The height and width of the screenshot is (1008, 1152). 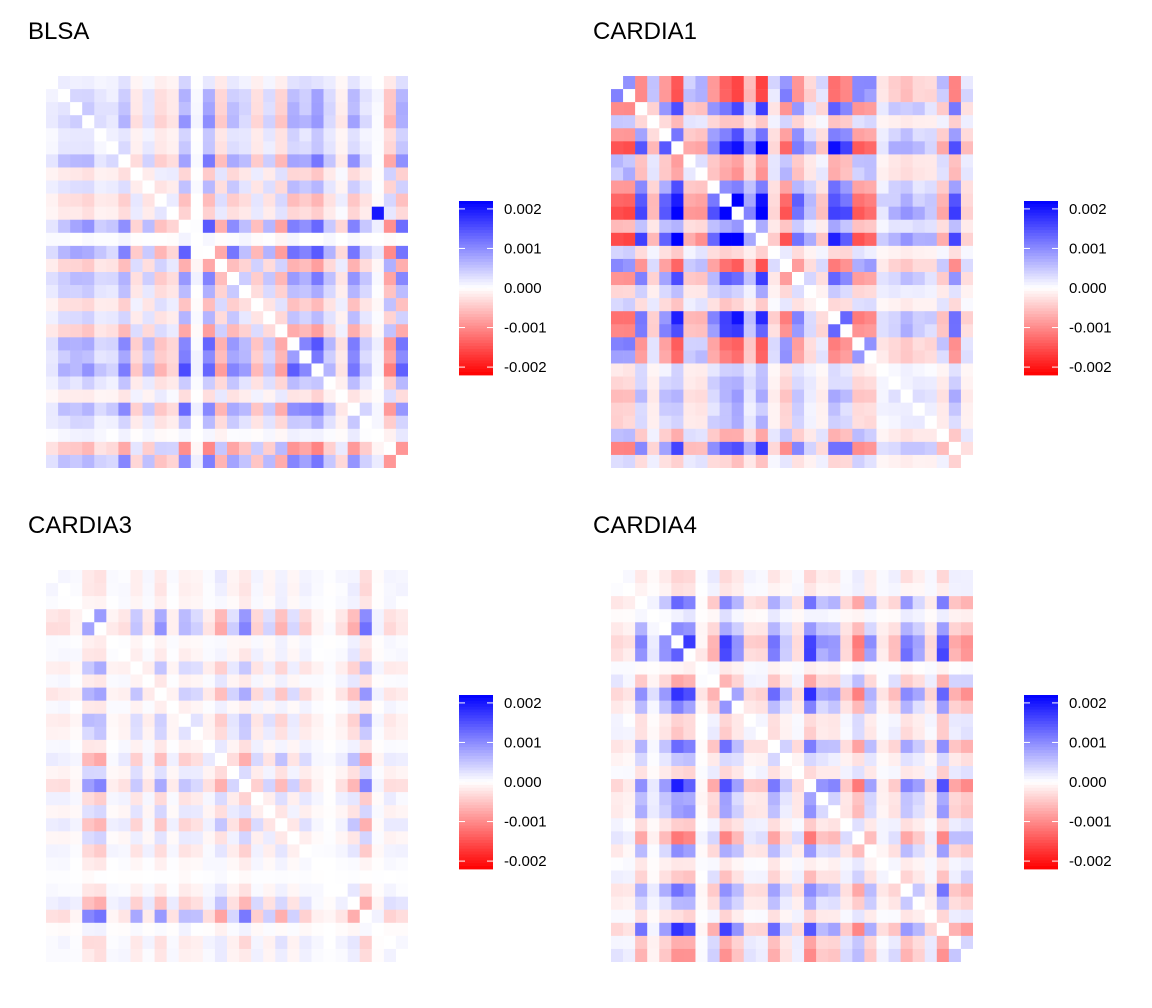 What do you see at coordinates (523, 703) in the screenshot?
I see `colorbar-tick-label: 0.002` at bounding box center [523, 703].